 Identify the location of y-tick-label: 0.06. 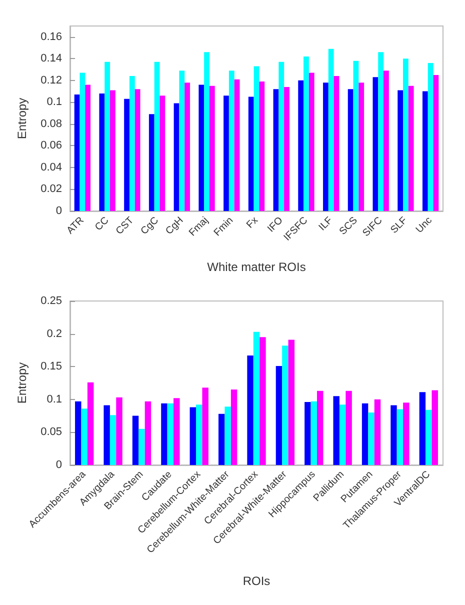
(51, 146).